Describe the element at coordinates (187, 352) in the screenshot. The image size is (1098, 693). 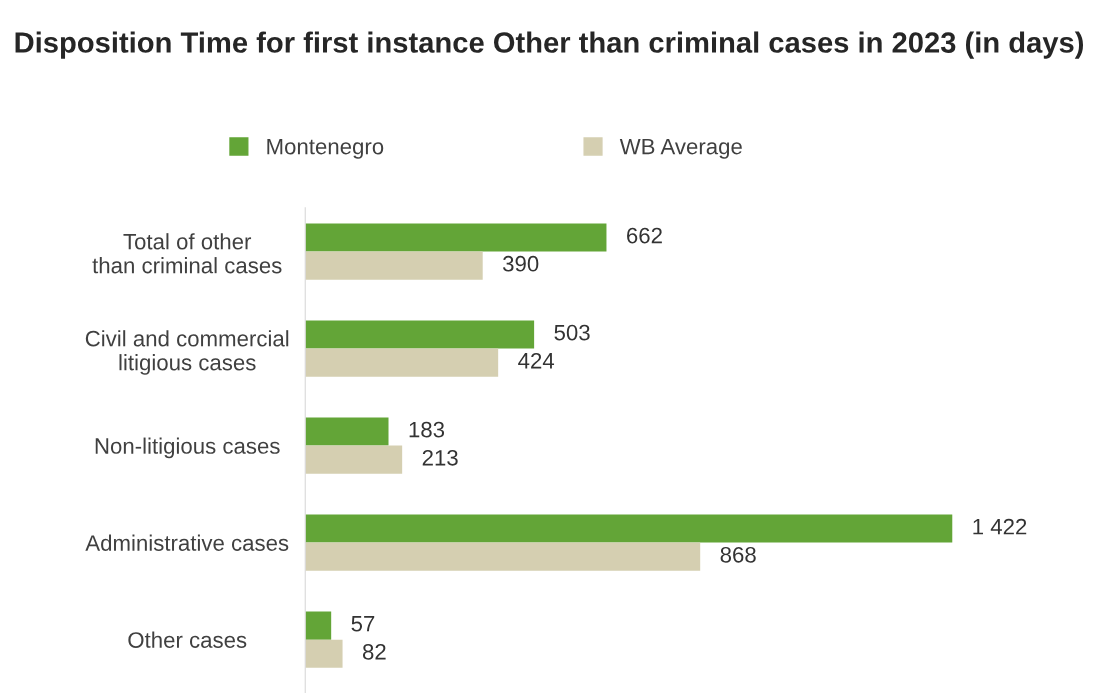
I see `y-tick-label: Civil and commercial litigious cases` at that location.